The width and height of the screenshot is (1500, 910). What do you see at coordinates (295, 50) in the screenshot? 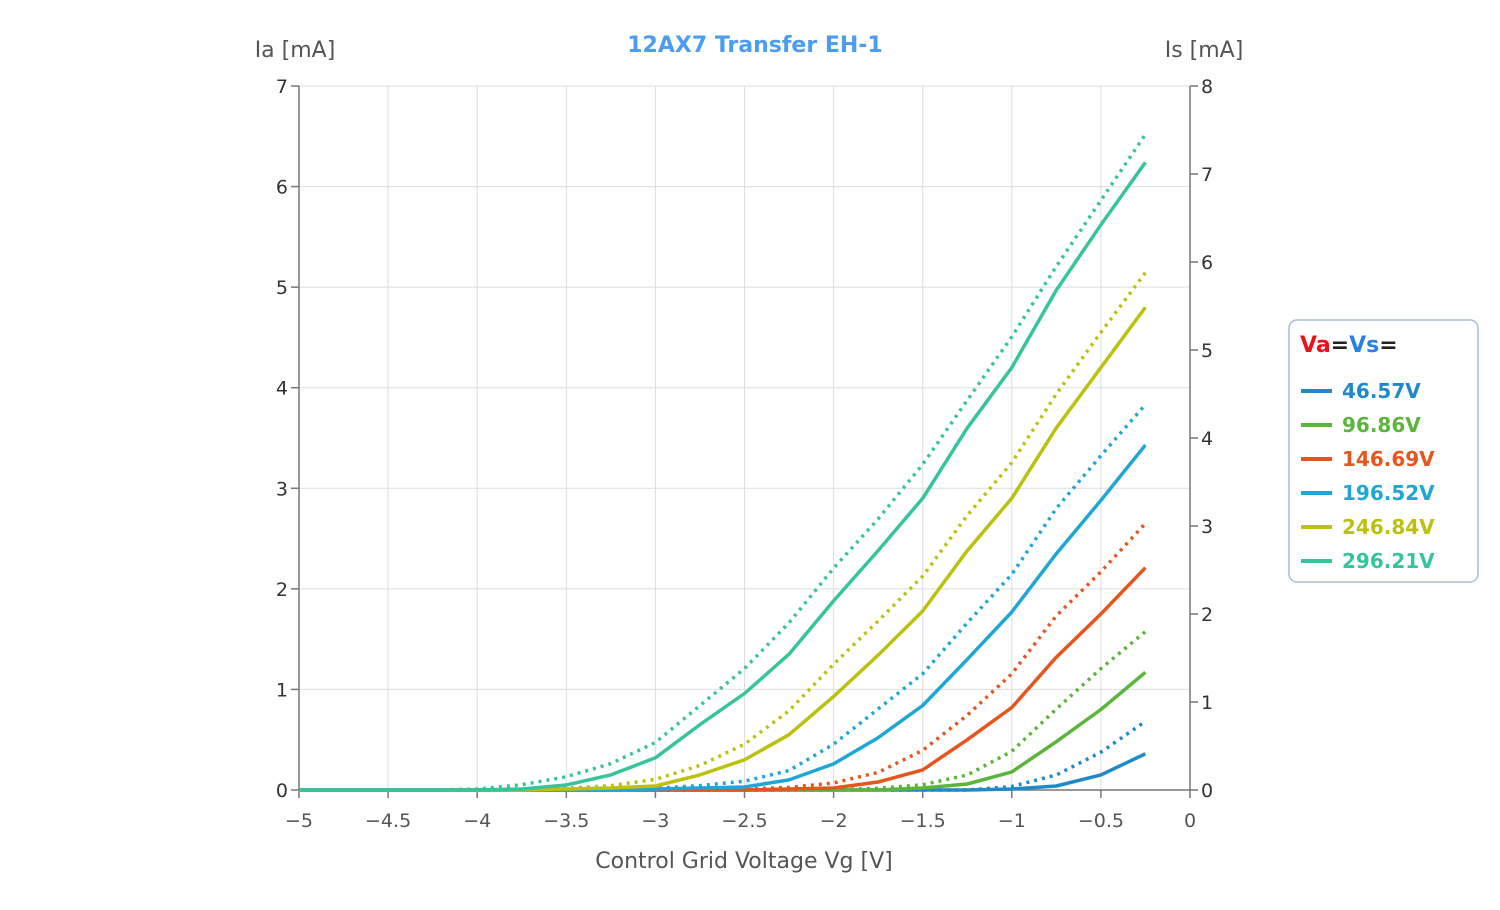
I see `y-left-axis-title: Ia [mA]` at bounding box center [295, 50].